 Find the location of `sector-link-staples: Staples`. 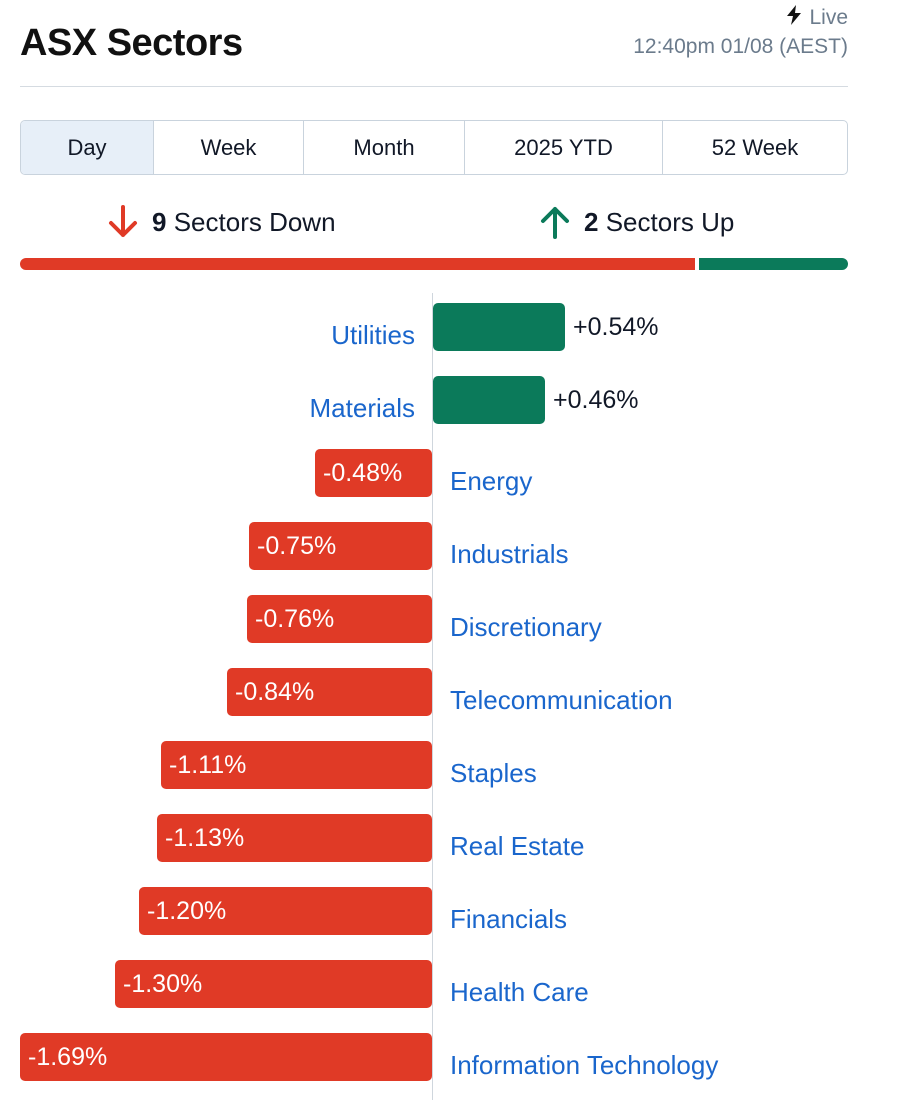

sector-link-staples: Staples is located at coordinates (493, 773).